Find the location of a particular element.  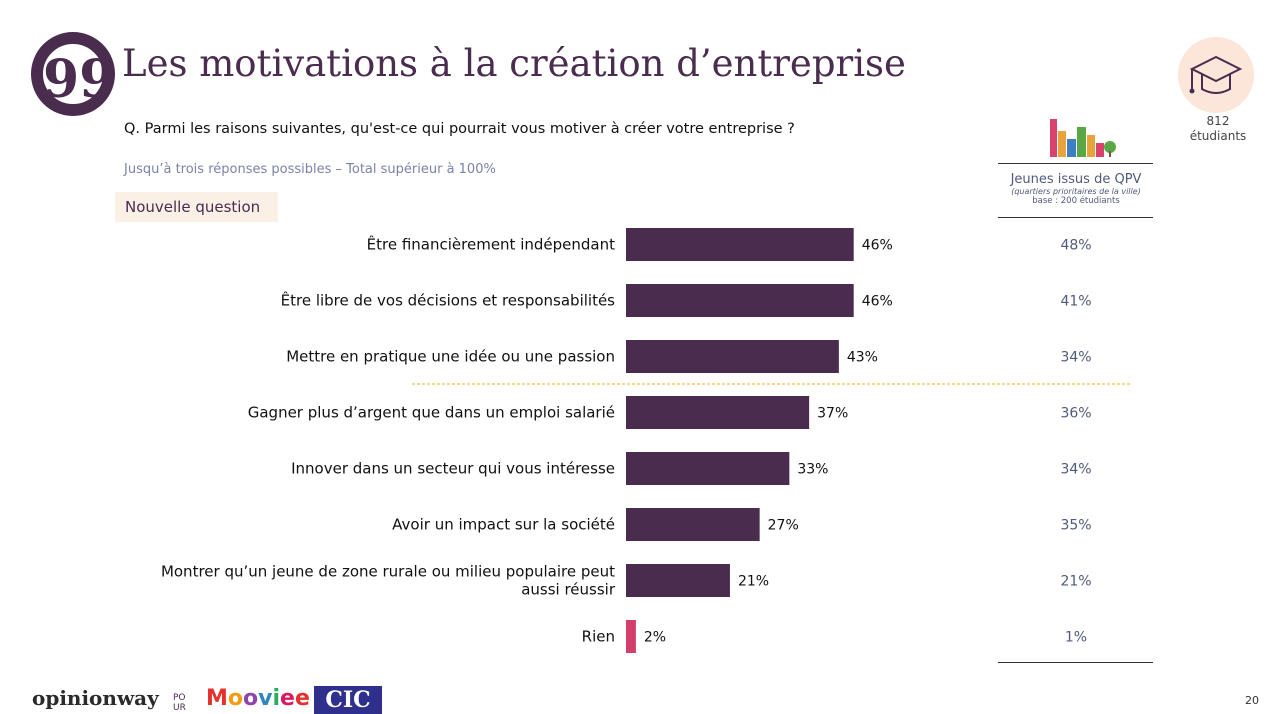

qpv-value-2: 34% is located at coordinates (1075, 358).